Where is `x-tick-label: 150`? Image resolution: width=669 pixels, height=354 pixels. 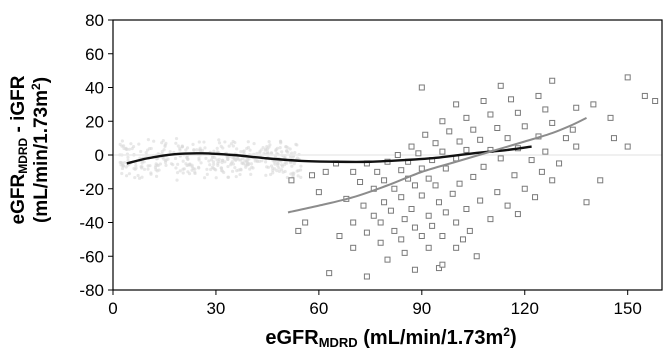
x-tick-label: 150 is located at coordinates (628, 308).